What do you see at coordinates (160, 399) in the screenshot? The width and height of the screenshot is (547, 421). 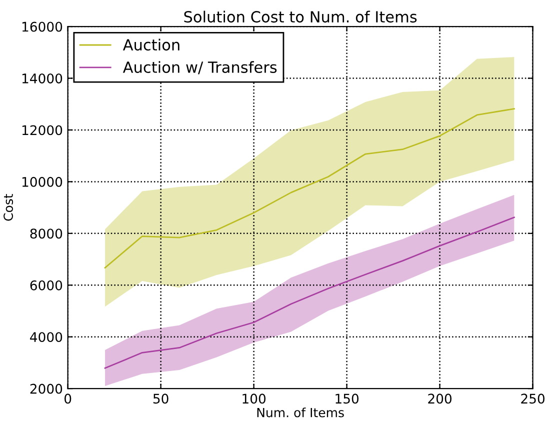 I see `x-tick-label: 50` at bounding box center [160, 399].